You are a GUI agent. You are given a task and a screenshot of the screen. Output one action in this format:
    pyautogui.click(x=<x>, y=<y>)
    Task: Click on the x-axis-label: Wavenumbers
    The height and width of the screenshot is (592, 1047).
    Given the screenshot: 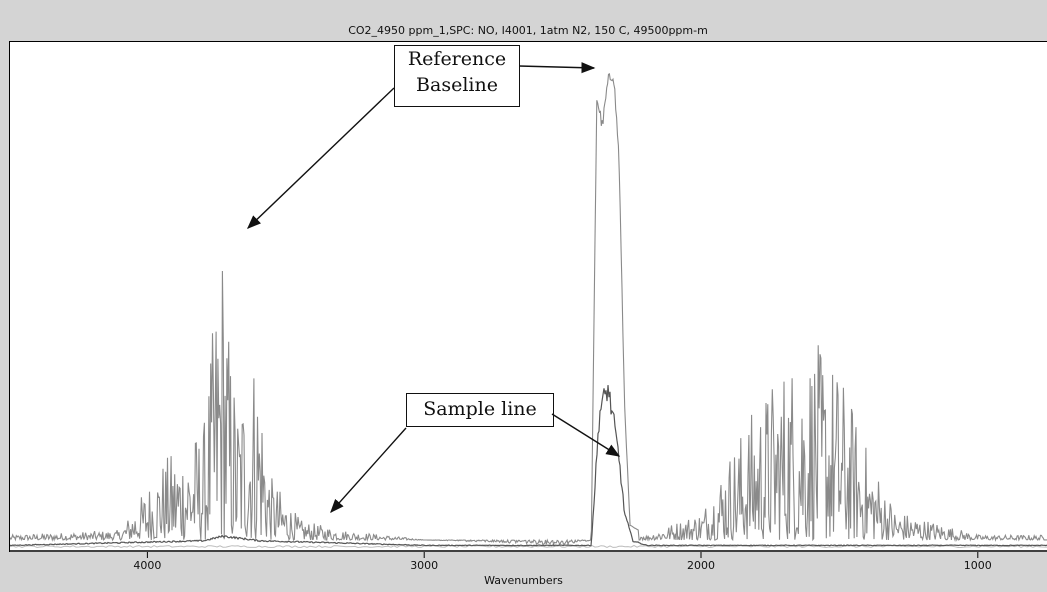 What is the action you would take?
    pyautogui.click(x=523, y=580)
    